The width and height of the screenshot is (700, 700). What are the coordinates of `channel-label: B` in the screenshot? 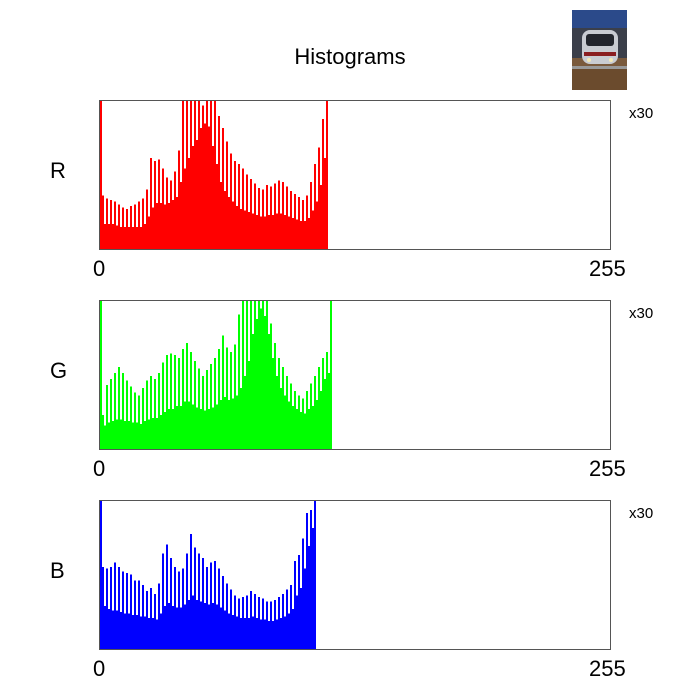 It's located at (57, 570).